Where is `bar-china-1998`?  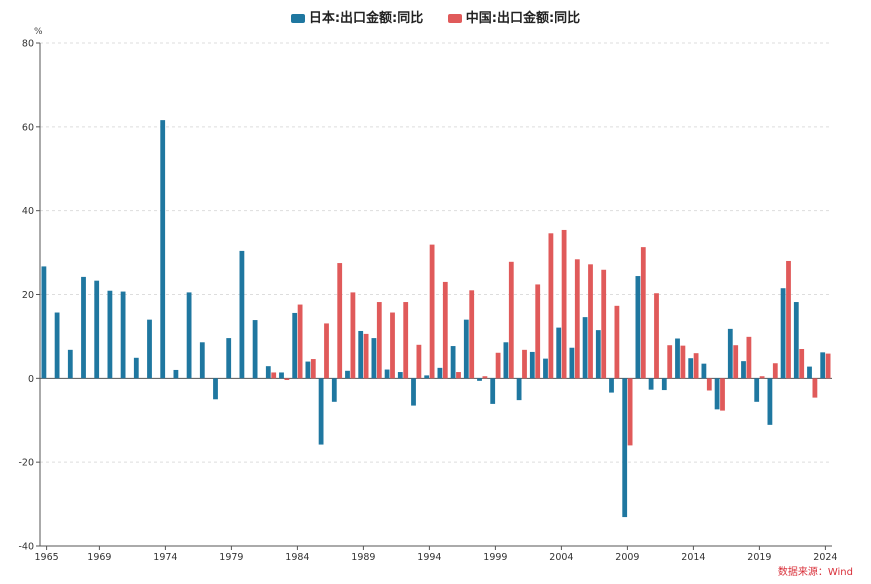 bar-china-1998 is located at coordinates (485, 377).